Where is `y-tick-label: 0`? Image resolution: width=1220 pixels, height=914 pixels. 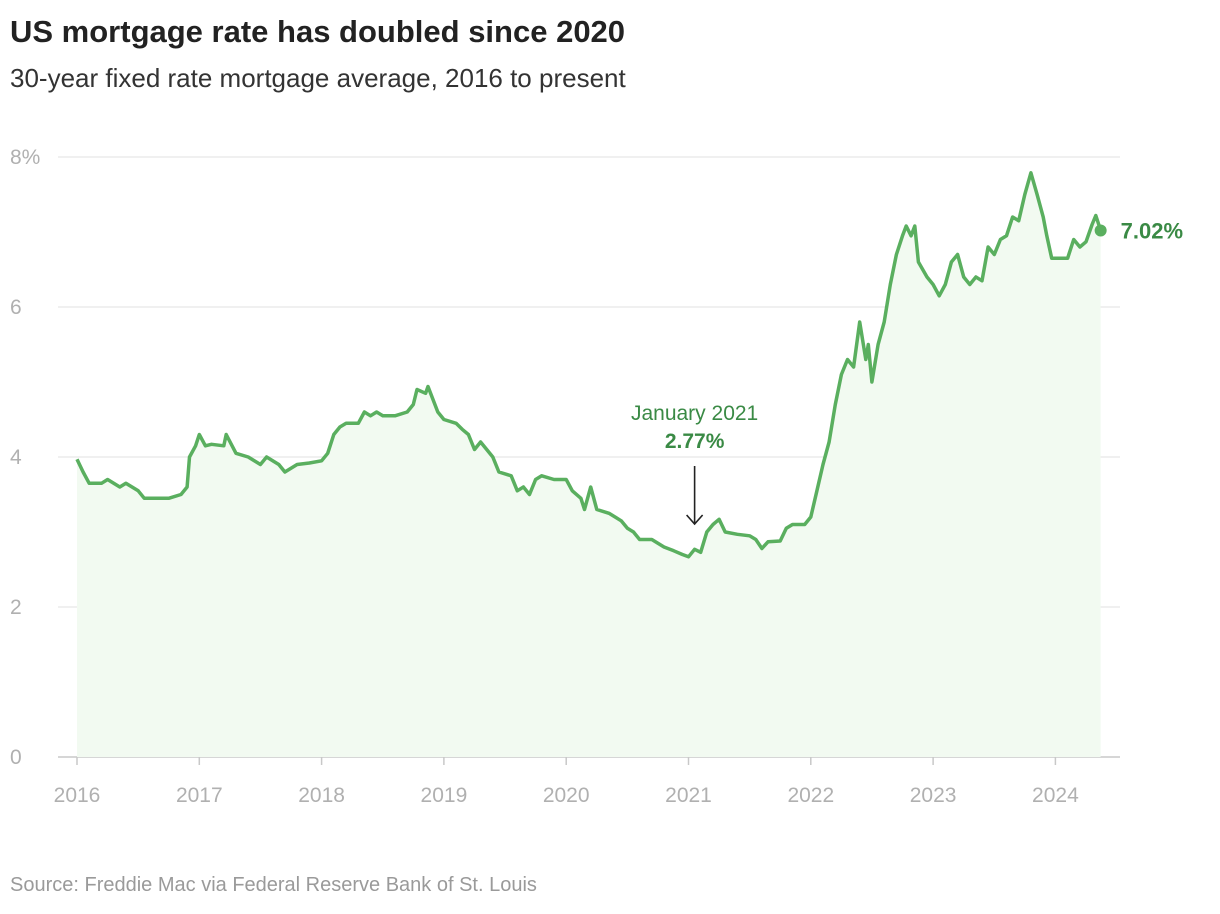
y-tick-label: 0 is located at coordinates (16, 757).